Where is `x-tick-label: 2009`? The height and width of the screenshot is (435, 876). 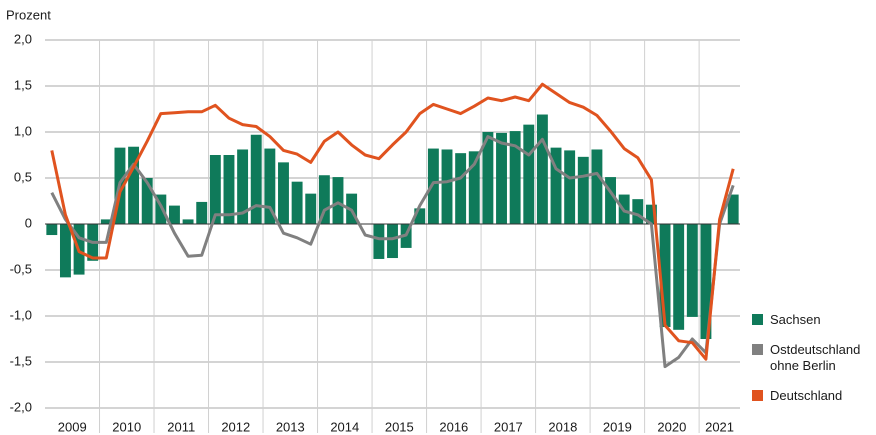 x-tick-label: 2009 is located at coordinates (72, 426).